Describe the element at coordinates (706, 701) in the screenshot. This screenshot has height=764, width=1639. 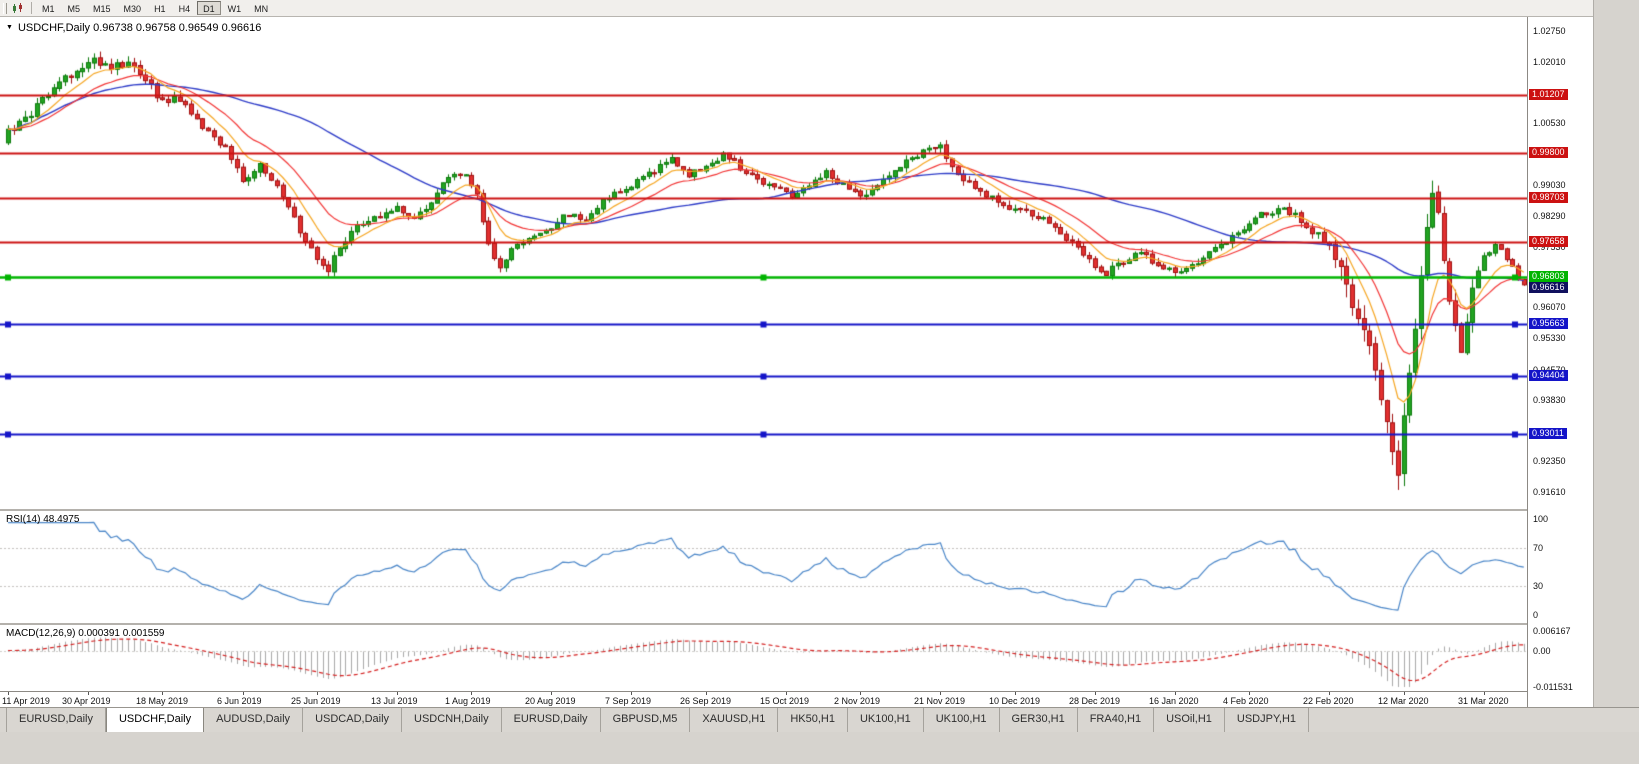
I see `time-axis-label: 26 Sep 2019` at that location.